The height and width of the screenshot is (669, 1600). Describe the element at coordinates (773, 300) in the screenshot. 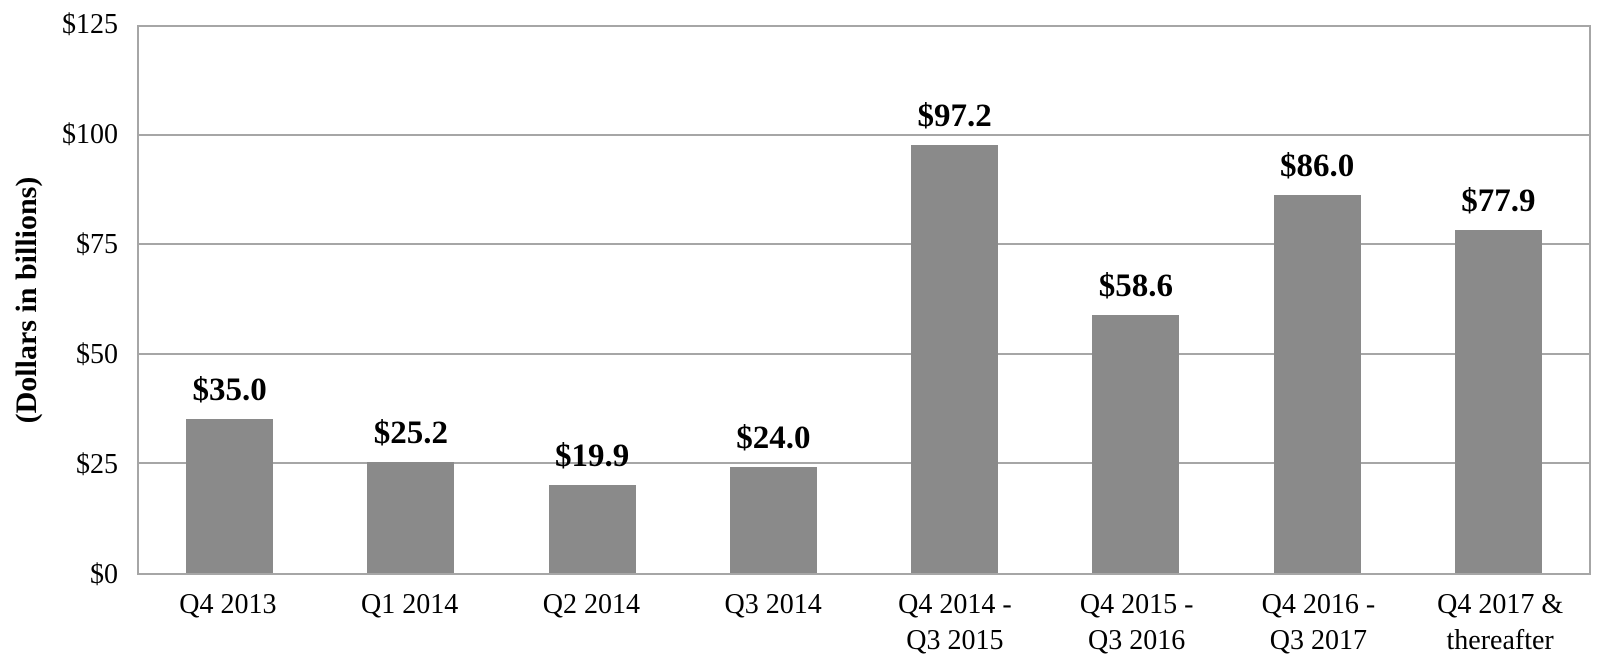

I see `bar-slot: $24.0` at that location.